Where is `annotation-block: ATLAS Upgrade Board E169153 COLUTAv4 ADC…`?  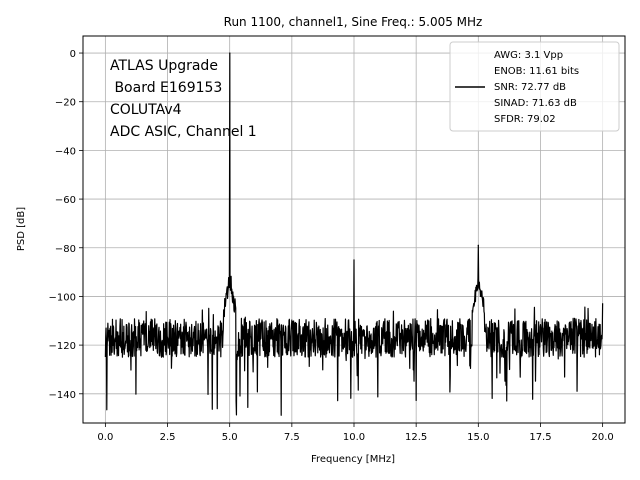
annotation-block: ATLAS Upgrade Board E169153 COLUTAv4 ADC… is located at coordinates (183, 99).